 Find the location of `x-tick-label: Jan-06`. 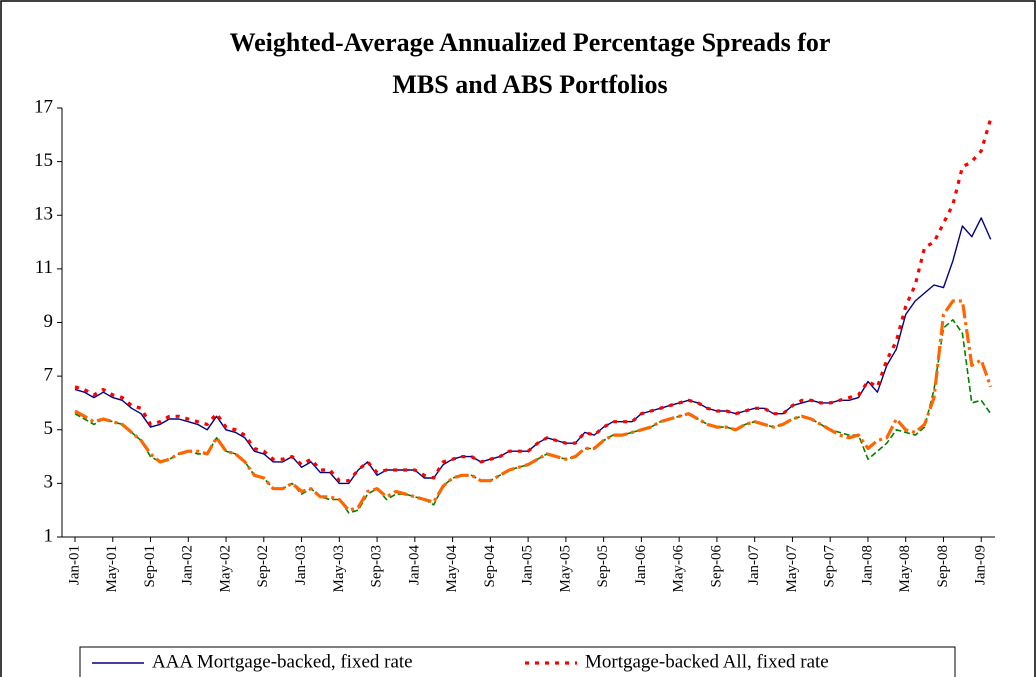

x-tick-label: Jan-06 is located at coordinates (641, 565).